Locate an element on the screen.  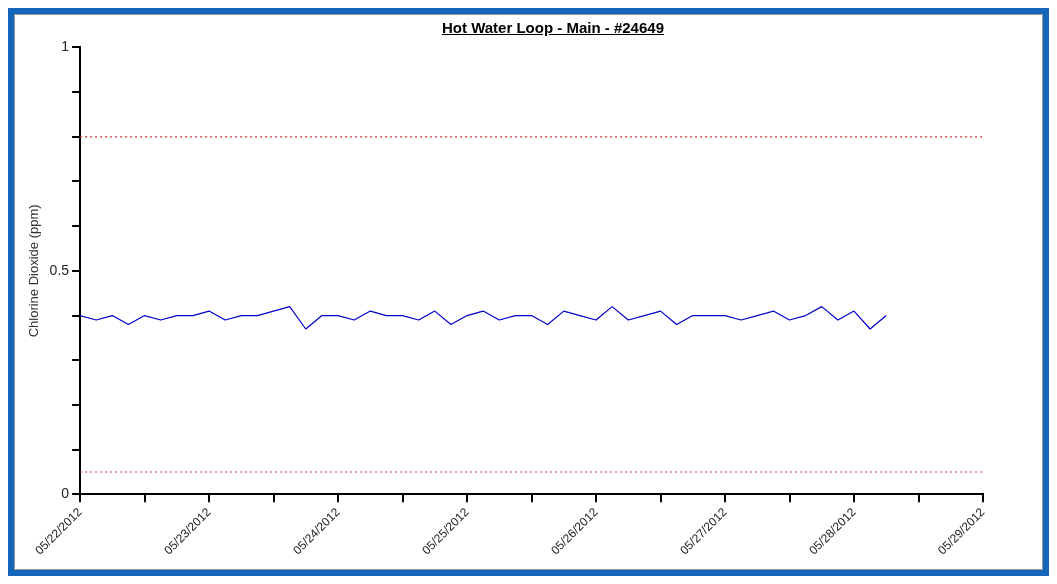
y-tick-label: 0.5 is located at coordinates (59, 269).